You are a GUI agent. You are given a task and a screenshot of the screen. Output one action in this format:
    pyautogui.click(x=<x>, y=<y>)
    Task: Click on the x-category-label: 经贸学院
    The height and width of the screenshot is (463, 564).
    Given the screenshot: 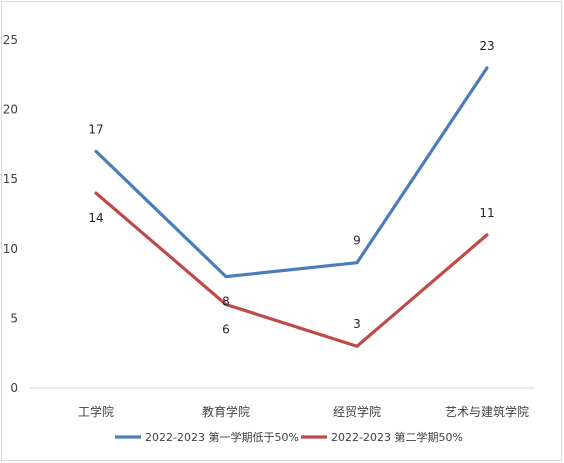 What is the action you would take?
    pyautogui.click(x=357, y=411)
    